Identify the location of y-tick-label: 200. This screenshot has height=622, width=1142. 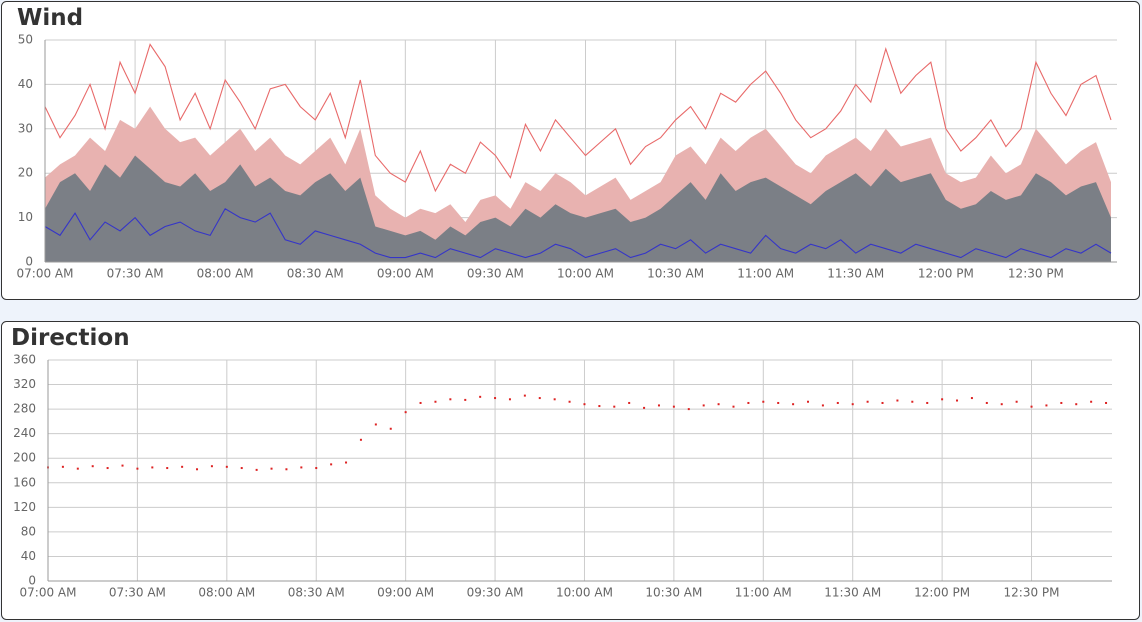
(24, 458).